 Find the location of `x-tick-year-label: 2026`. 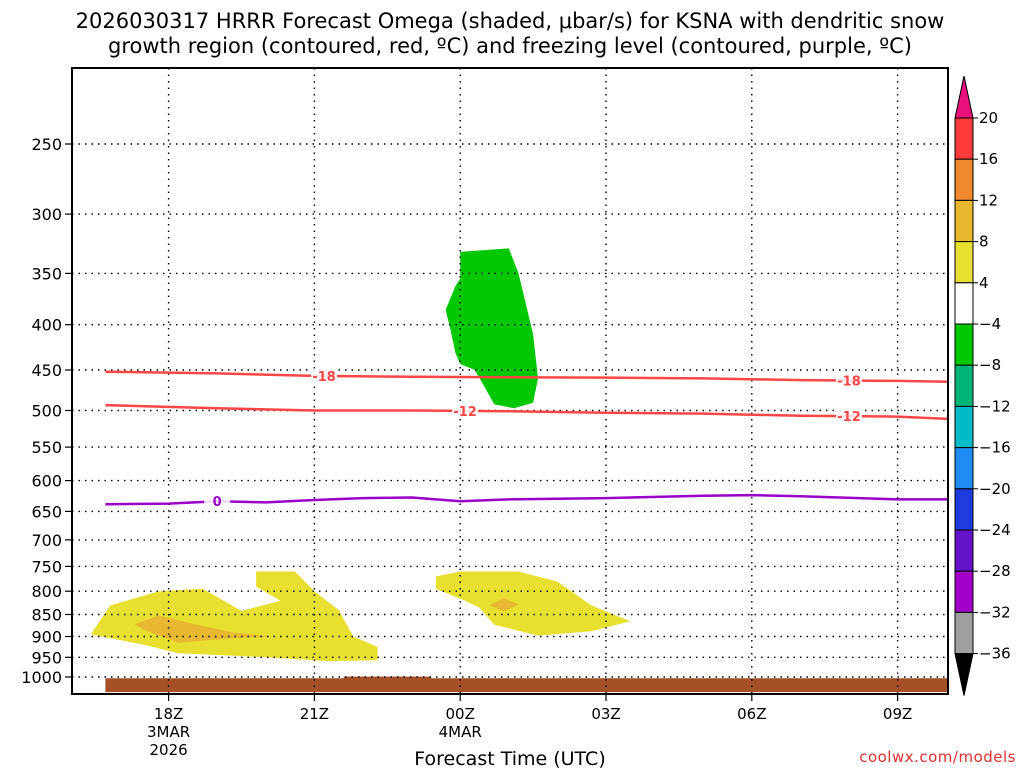

x-tick-year-label: 2026 is located at coordinates (169, 750).